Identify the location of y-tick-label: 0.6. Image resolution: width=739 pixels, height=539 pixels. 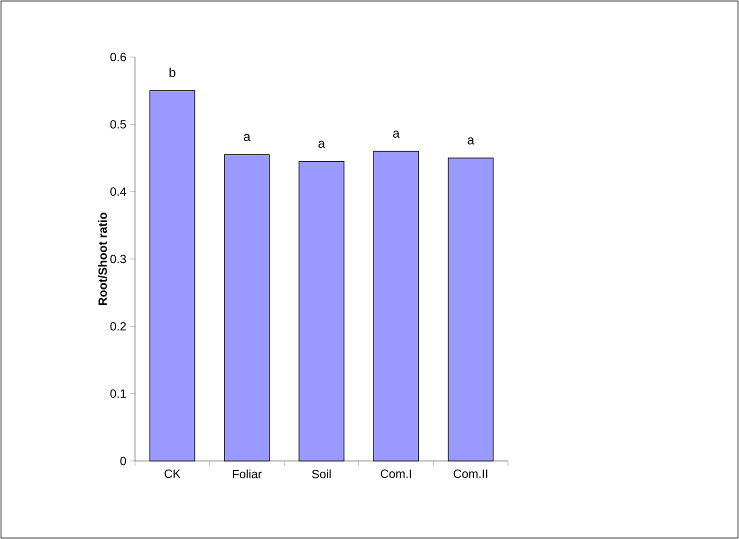
(118, 57).